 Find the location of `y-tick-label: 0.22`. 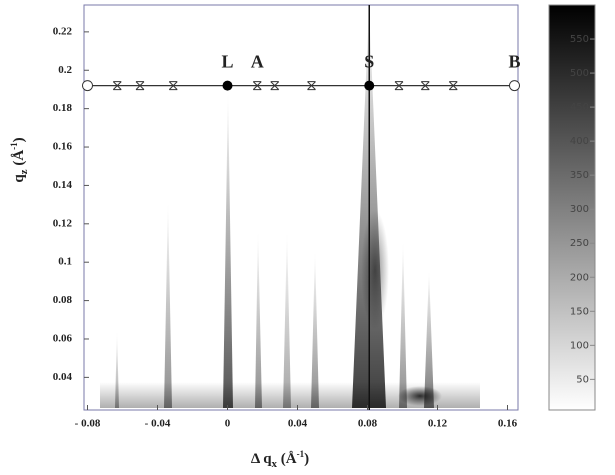

y-tick-label: 0.22 is located at coordinates (63, 31).